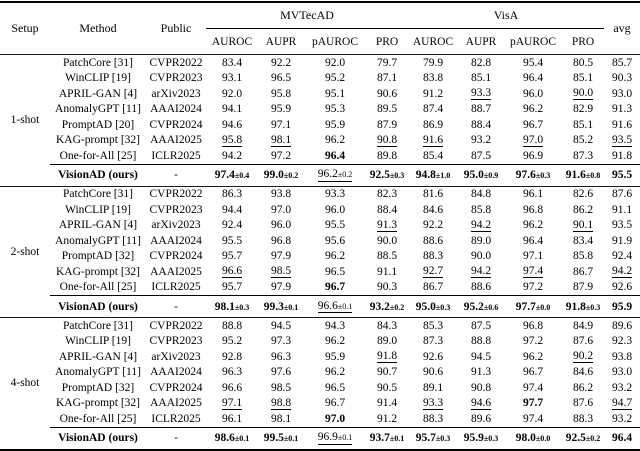 The height and width of the screenshot is (451, 640). What do you see at coordinates (533, 63) in the screenshot?
I see `value-cell: 95.4` at bounding box center [533, 63].